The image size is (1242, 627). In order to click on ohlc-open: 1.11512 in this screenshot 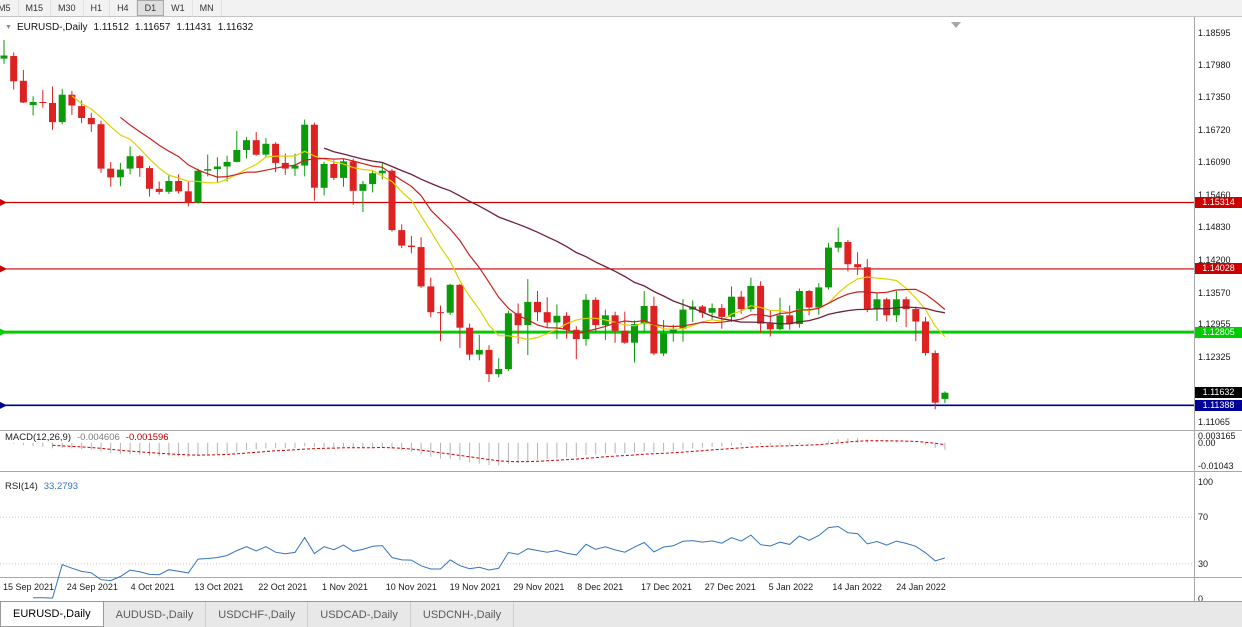, I will do `click(111, 27)`.